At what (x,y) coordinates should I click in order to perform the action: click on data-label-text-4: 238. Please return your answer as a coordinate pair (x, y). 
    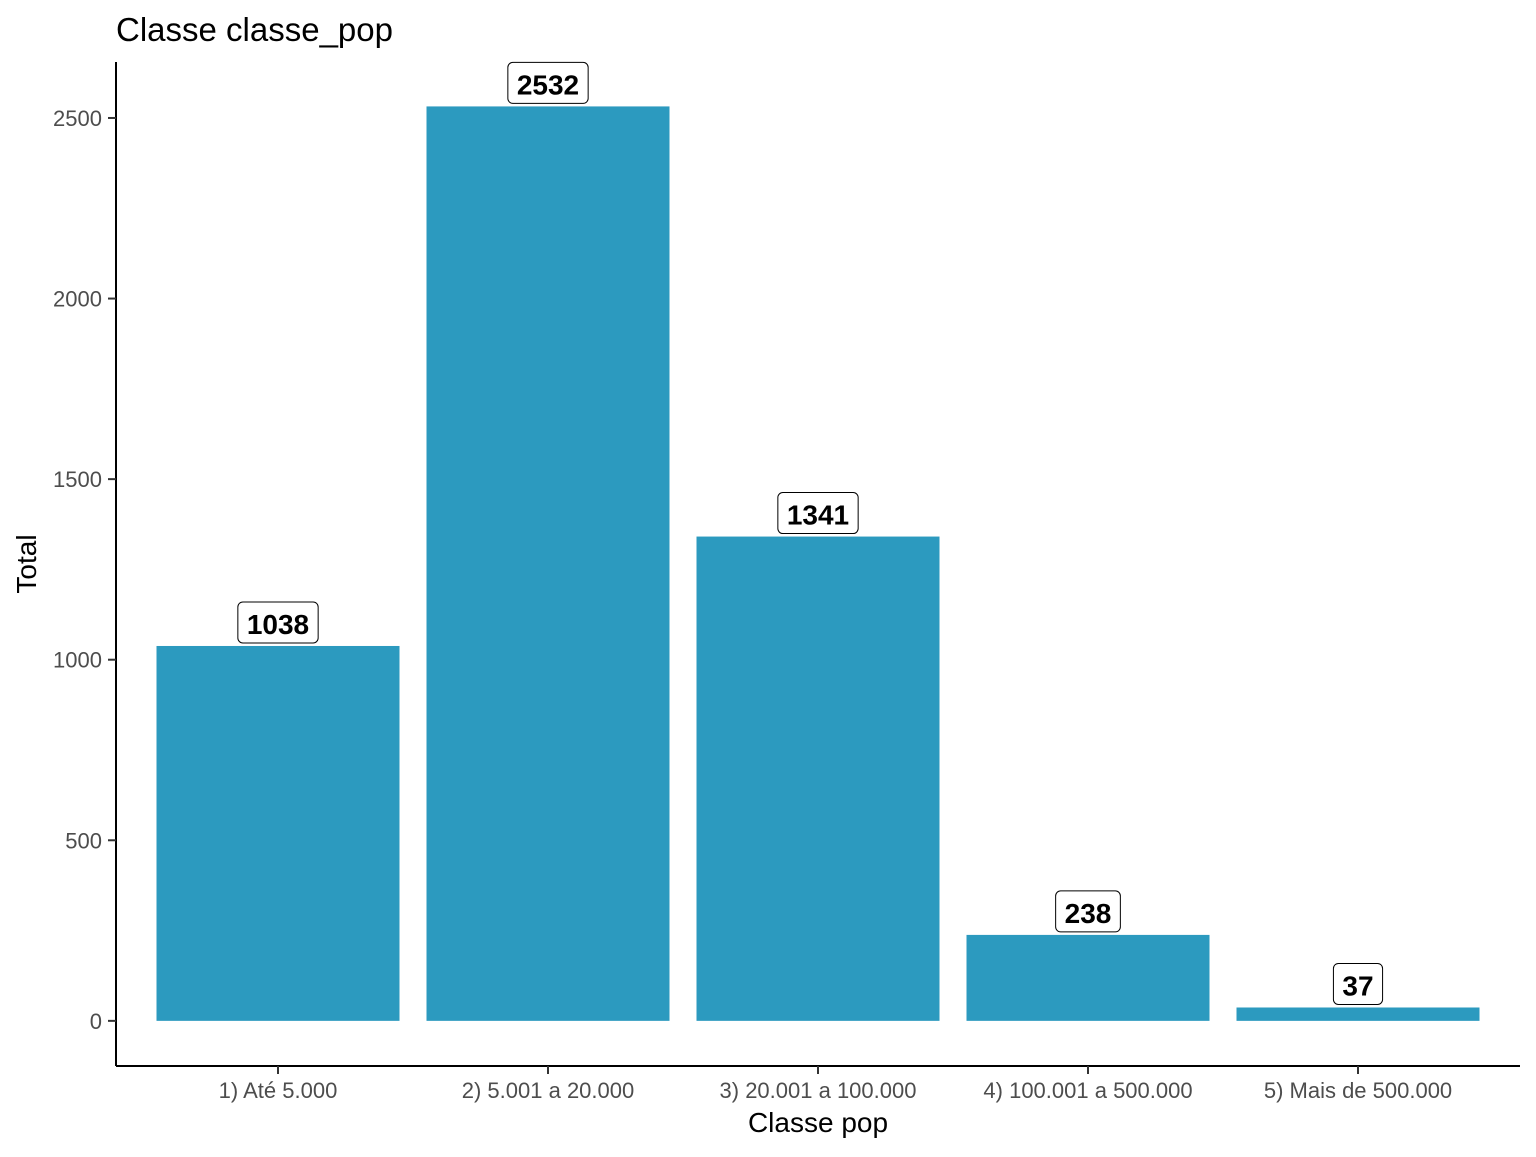
    Looking at the image, I should click on (1088, 913).